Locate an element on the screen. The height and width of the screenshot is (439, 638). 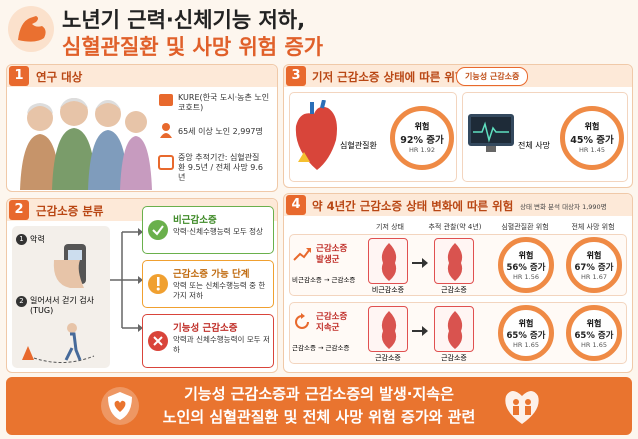
hazard-ratio: HR 1.45 is located at coordinates (592, 150).